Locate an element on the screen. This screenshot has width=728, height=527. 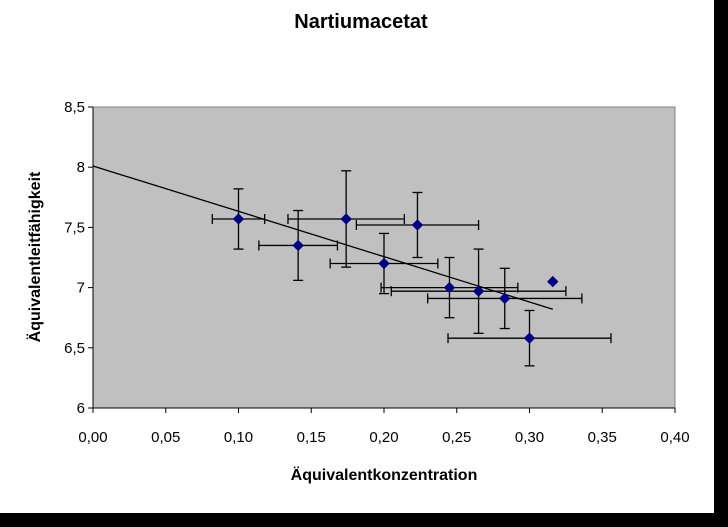
x-tick-label: 0,00 is located at coordinates (92, 437).